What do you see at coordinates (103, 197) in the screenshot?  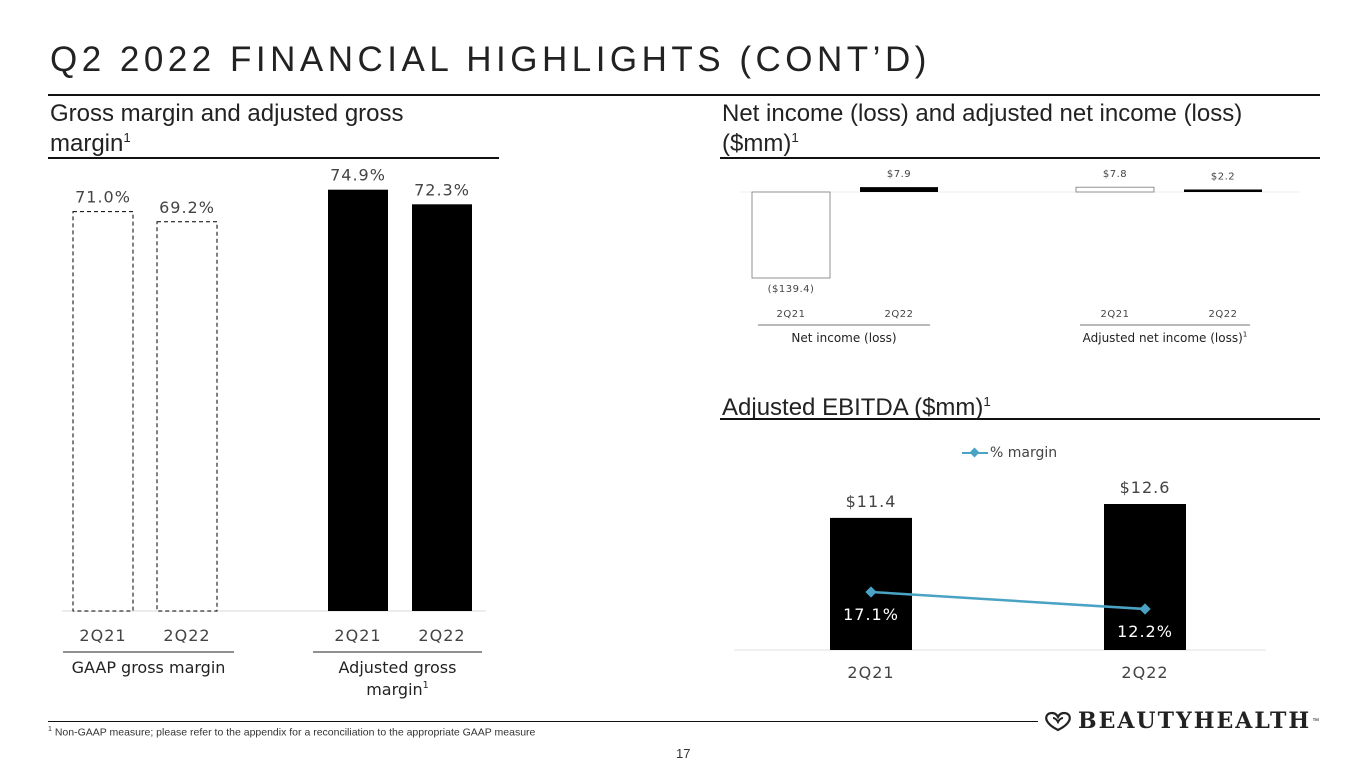 I see `gm-value-label-0-0: 71.0%` at bounding box center [103, 197].